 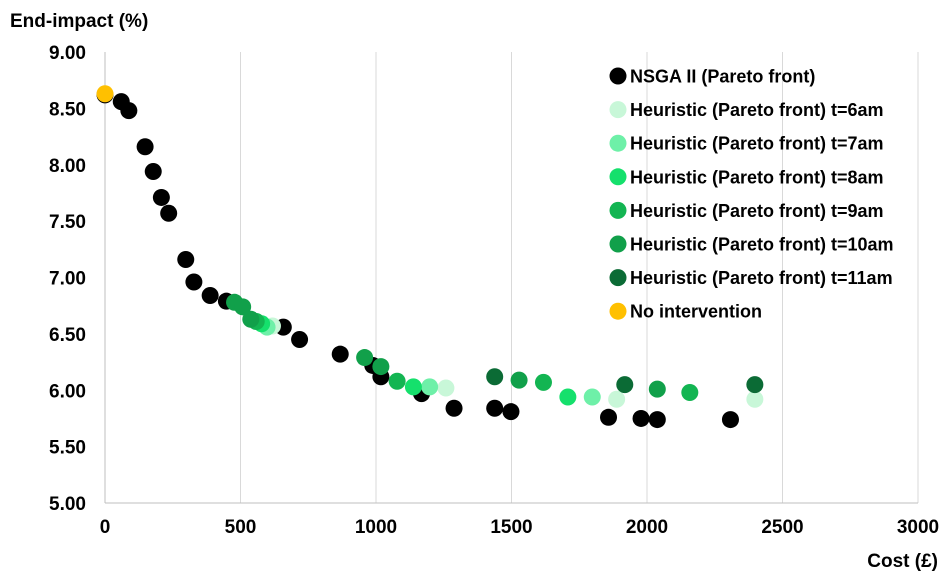 I want to click on legend-label: Heuristic (Pareto front) t=11am, so click(x=761, y=278).